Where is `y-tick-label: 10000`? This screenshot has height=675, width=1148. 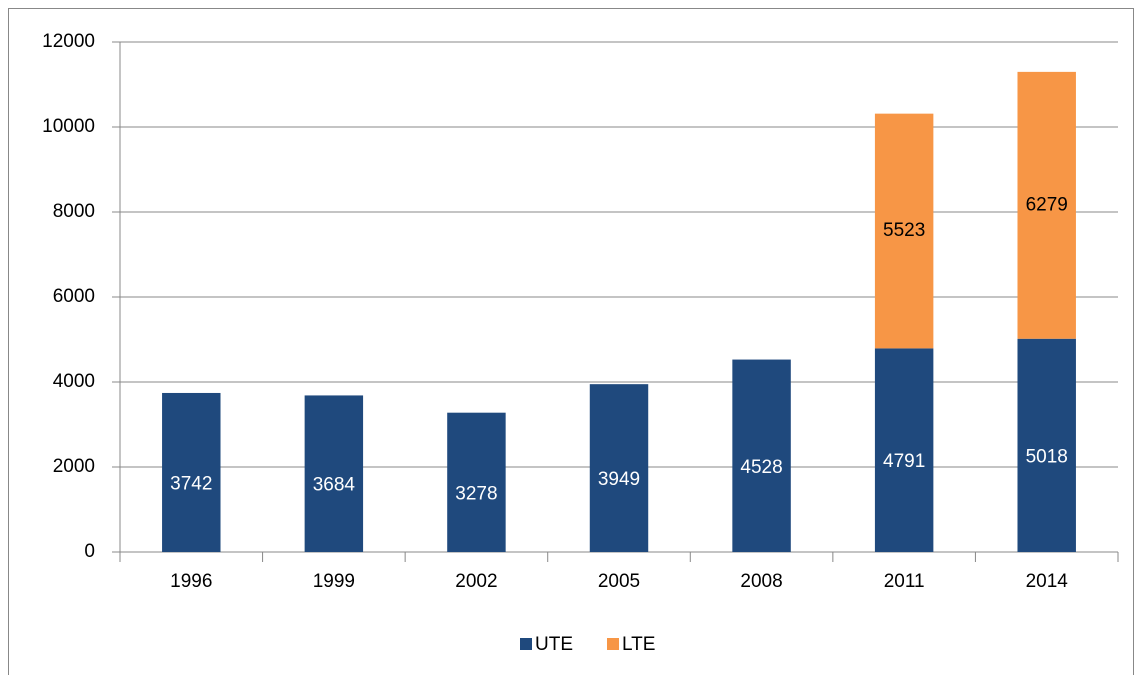 y-tick-label: 10000 is located at coordinates (68, 126).